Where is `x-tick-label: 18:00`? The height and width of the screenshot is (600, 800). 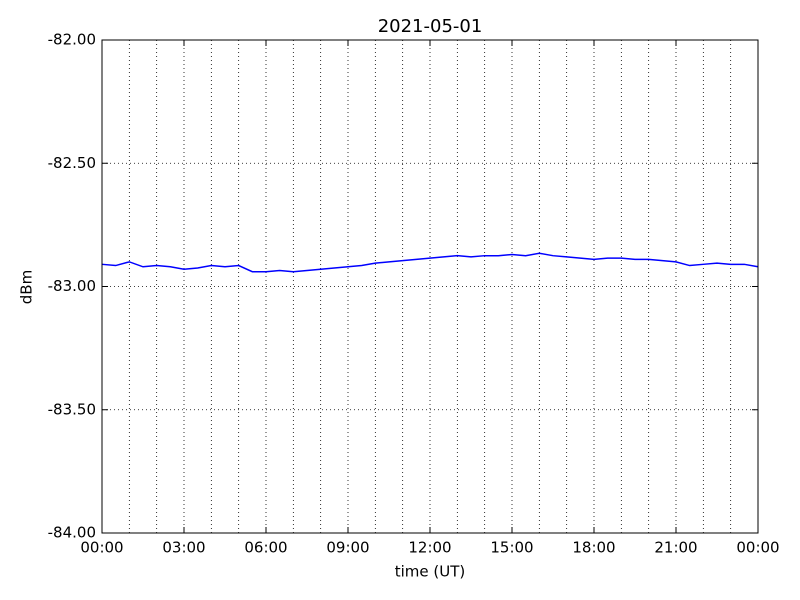
x-tick-label: 18:00 is located at coordinates (593, 548).